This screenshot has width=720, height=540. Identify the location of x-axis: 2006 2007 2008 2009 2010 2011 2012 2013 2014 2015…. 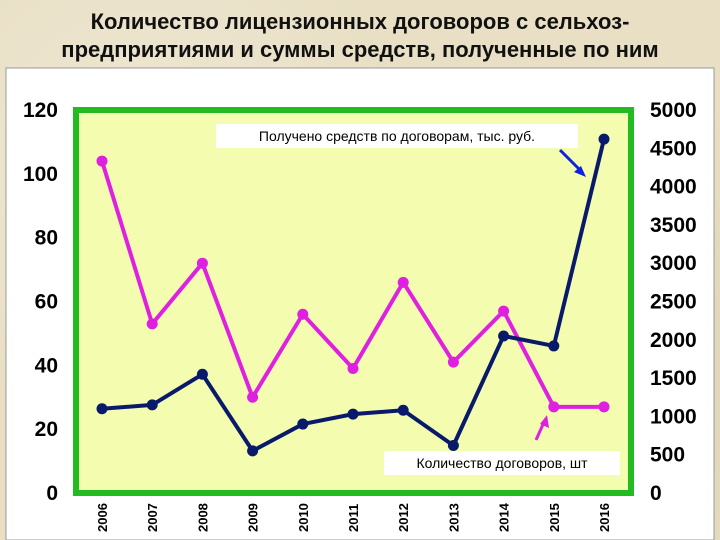
(353, 517).